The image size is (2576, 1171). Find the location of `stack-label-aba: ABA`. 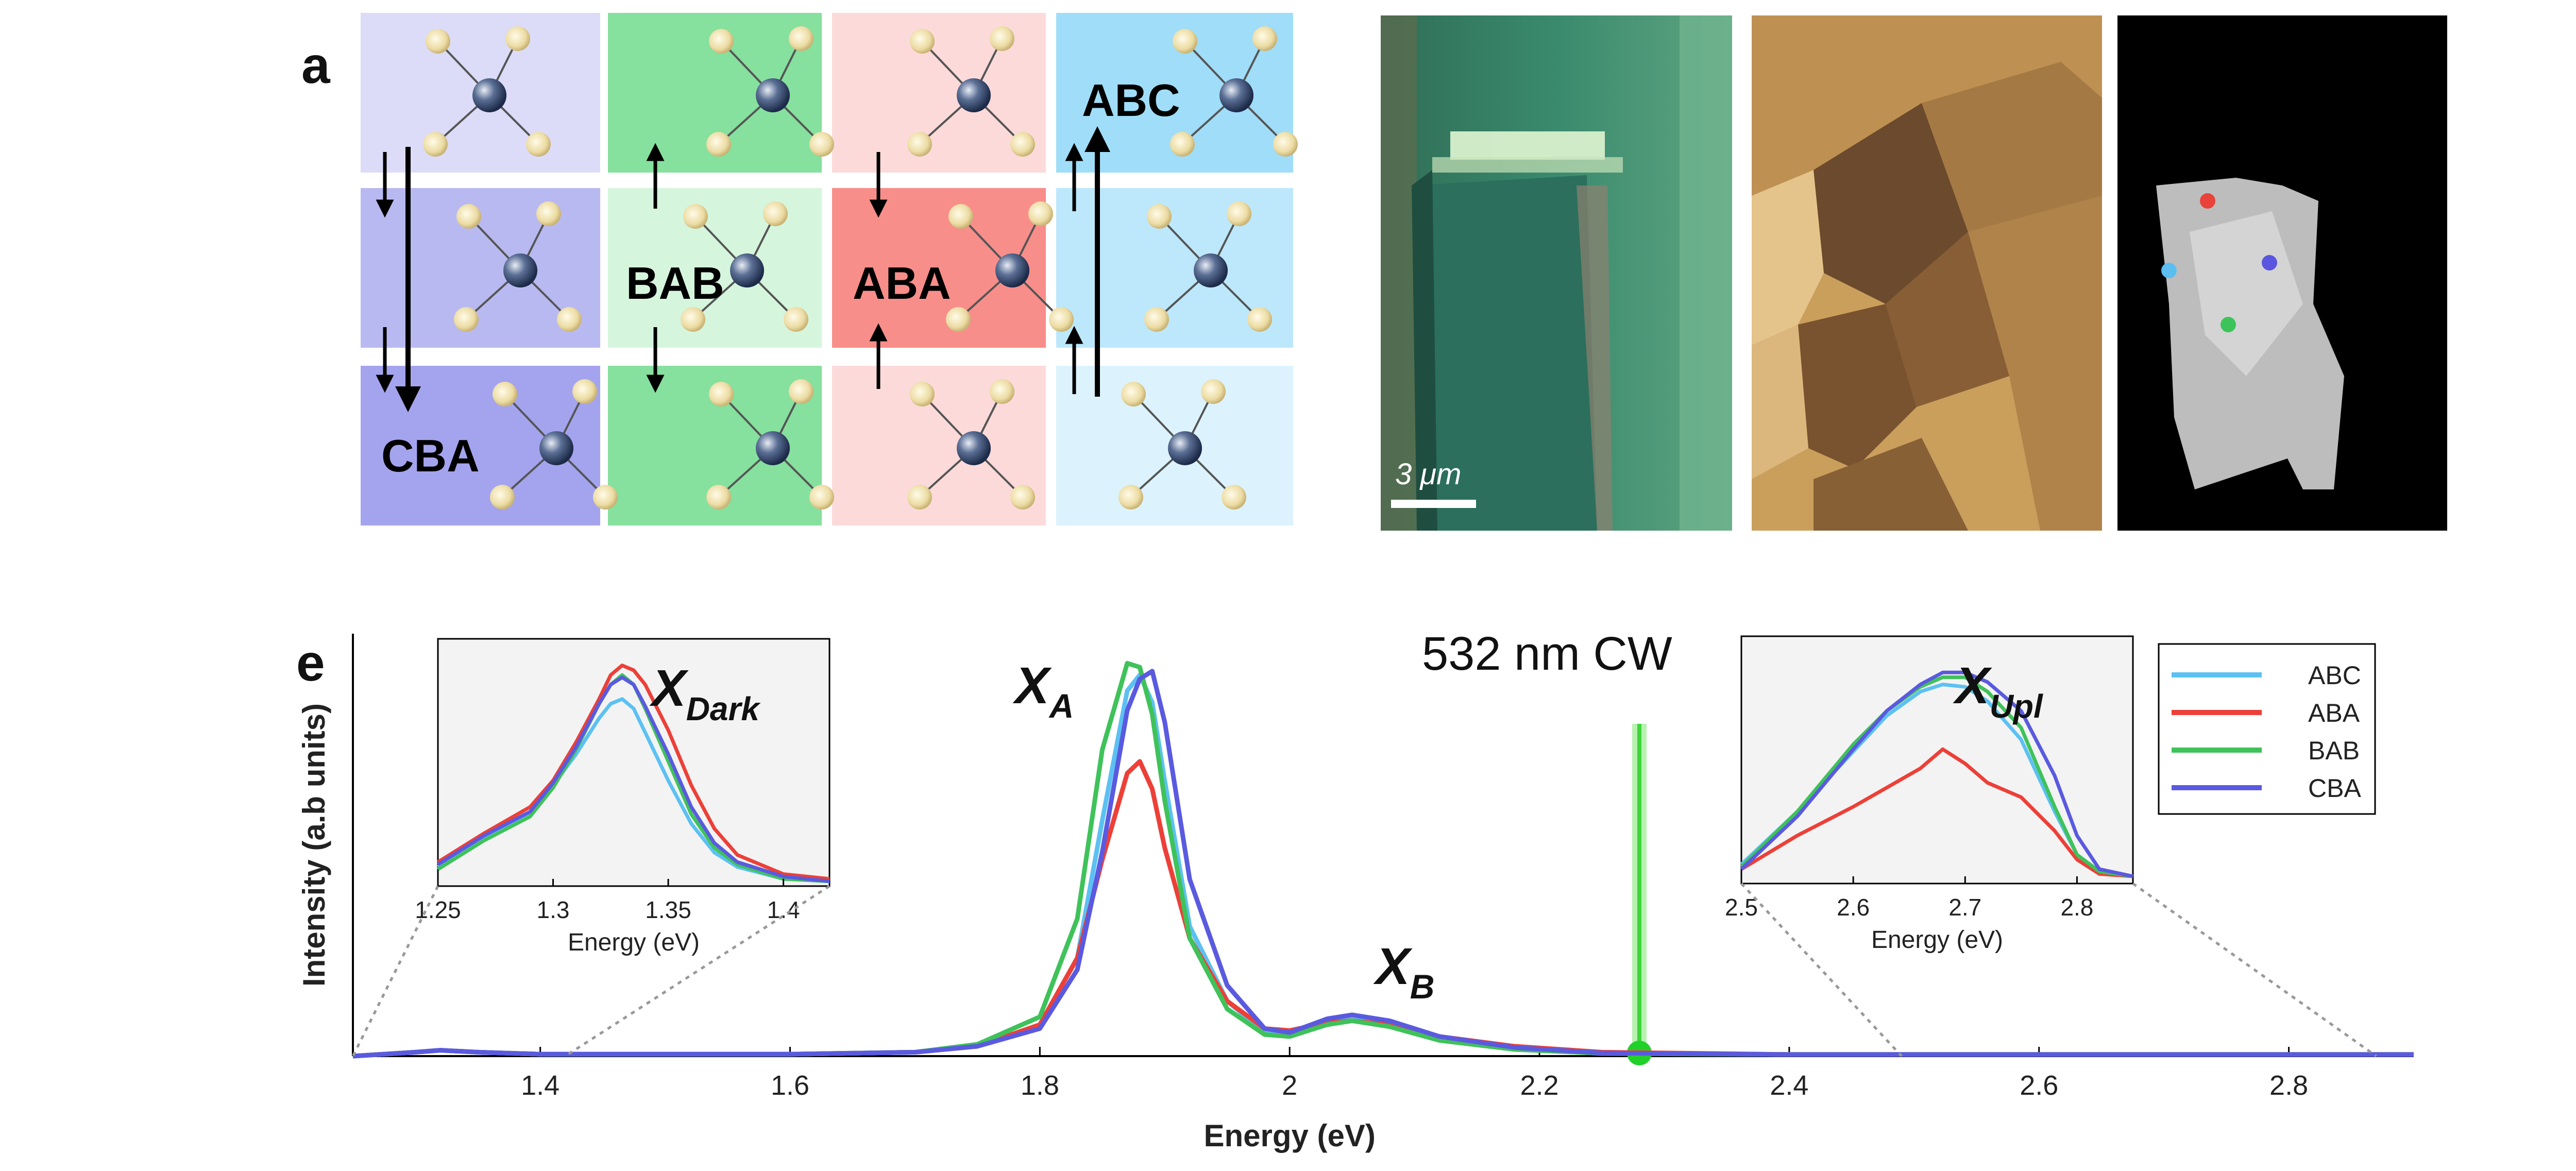

stack-label-aba: ABA is located at coordinates (902, 283).